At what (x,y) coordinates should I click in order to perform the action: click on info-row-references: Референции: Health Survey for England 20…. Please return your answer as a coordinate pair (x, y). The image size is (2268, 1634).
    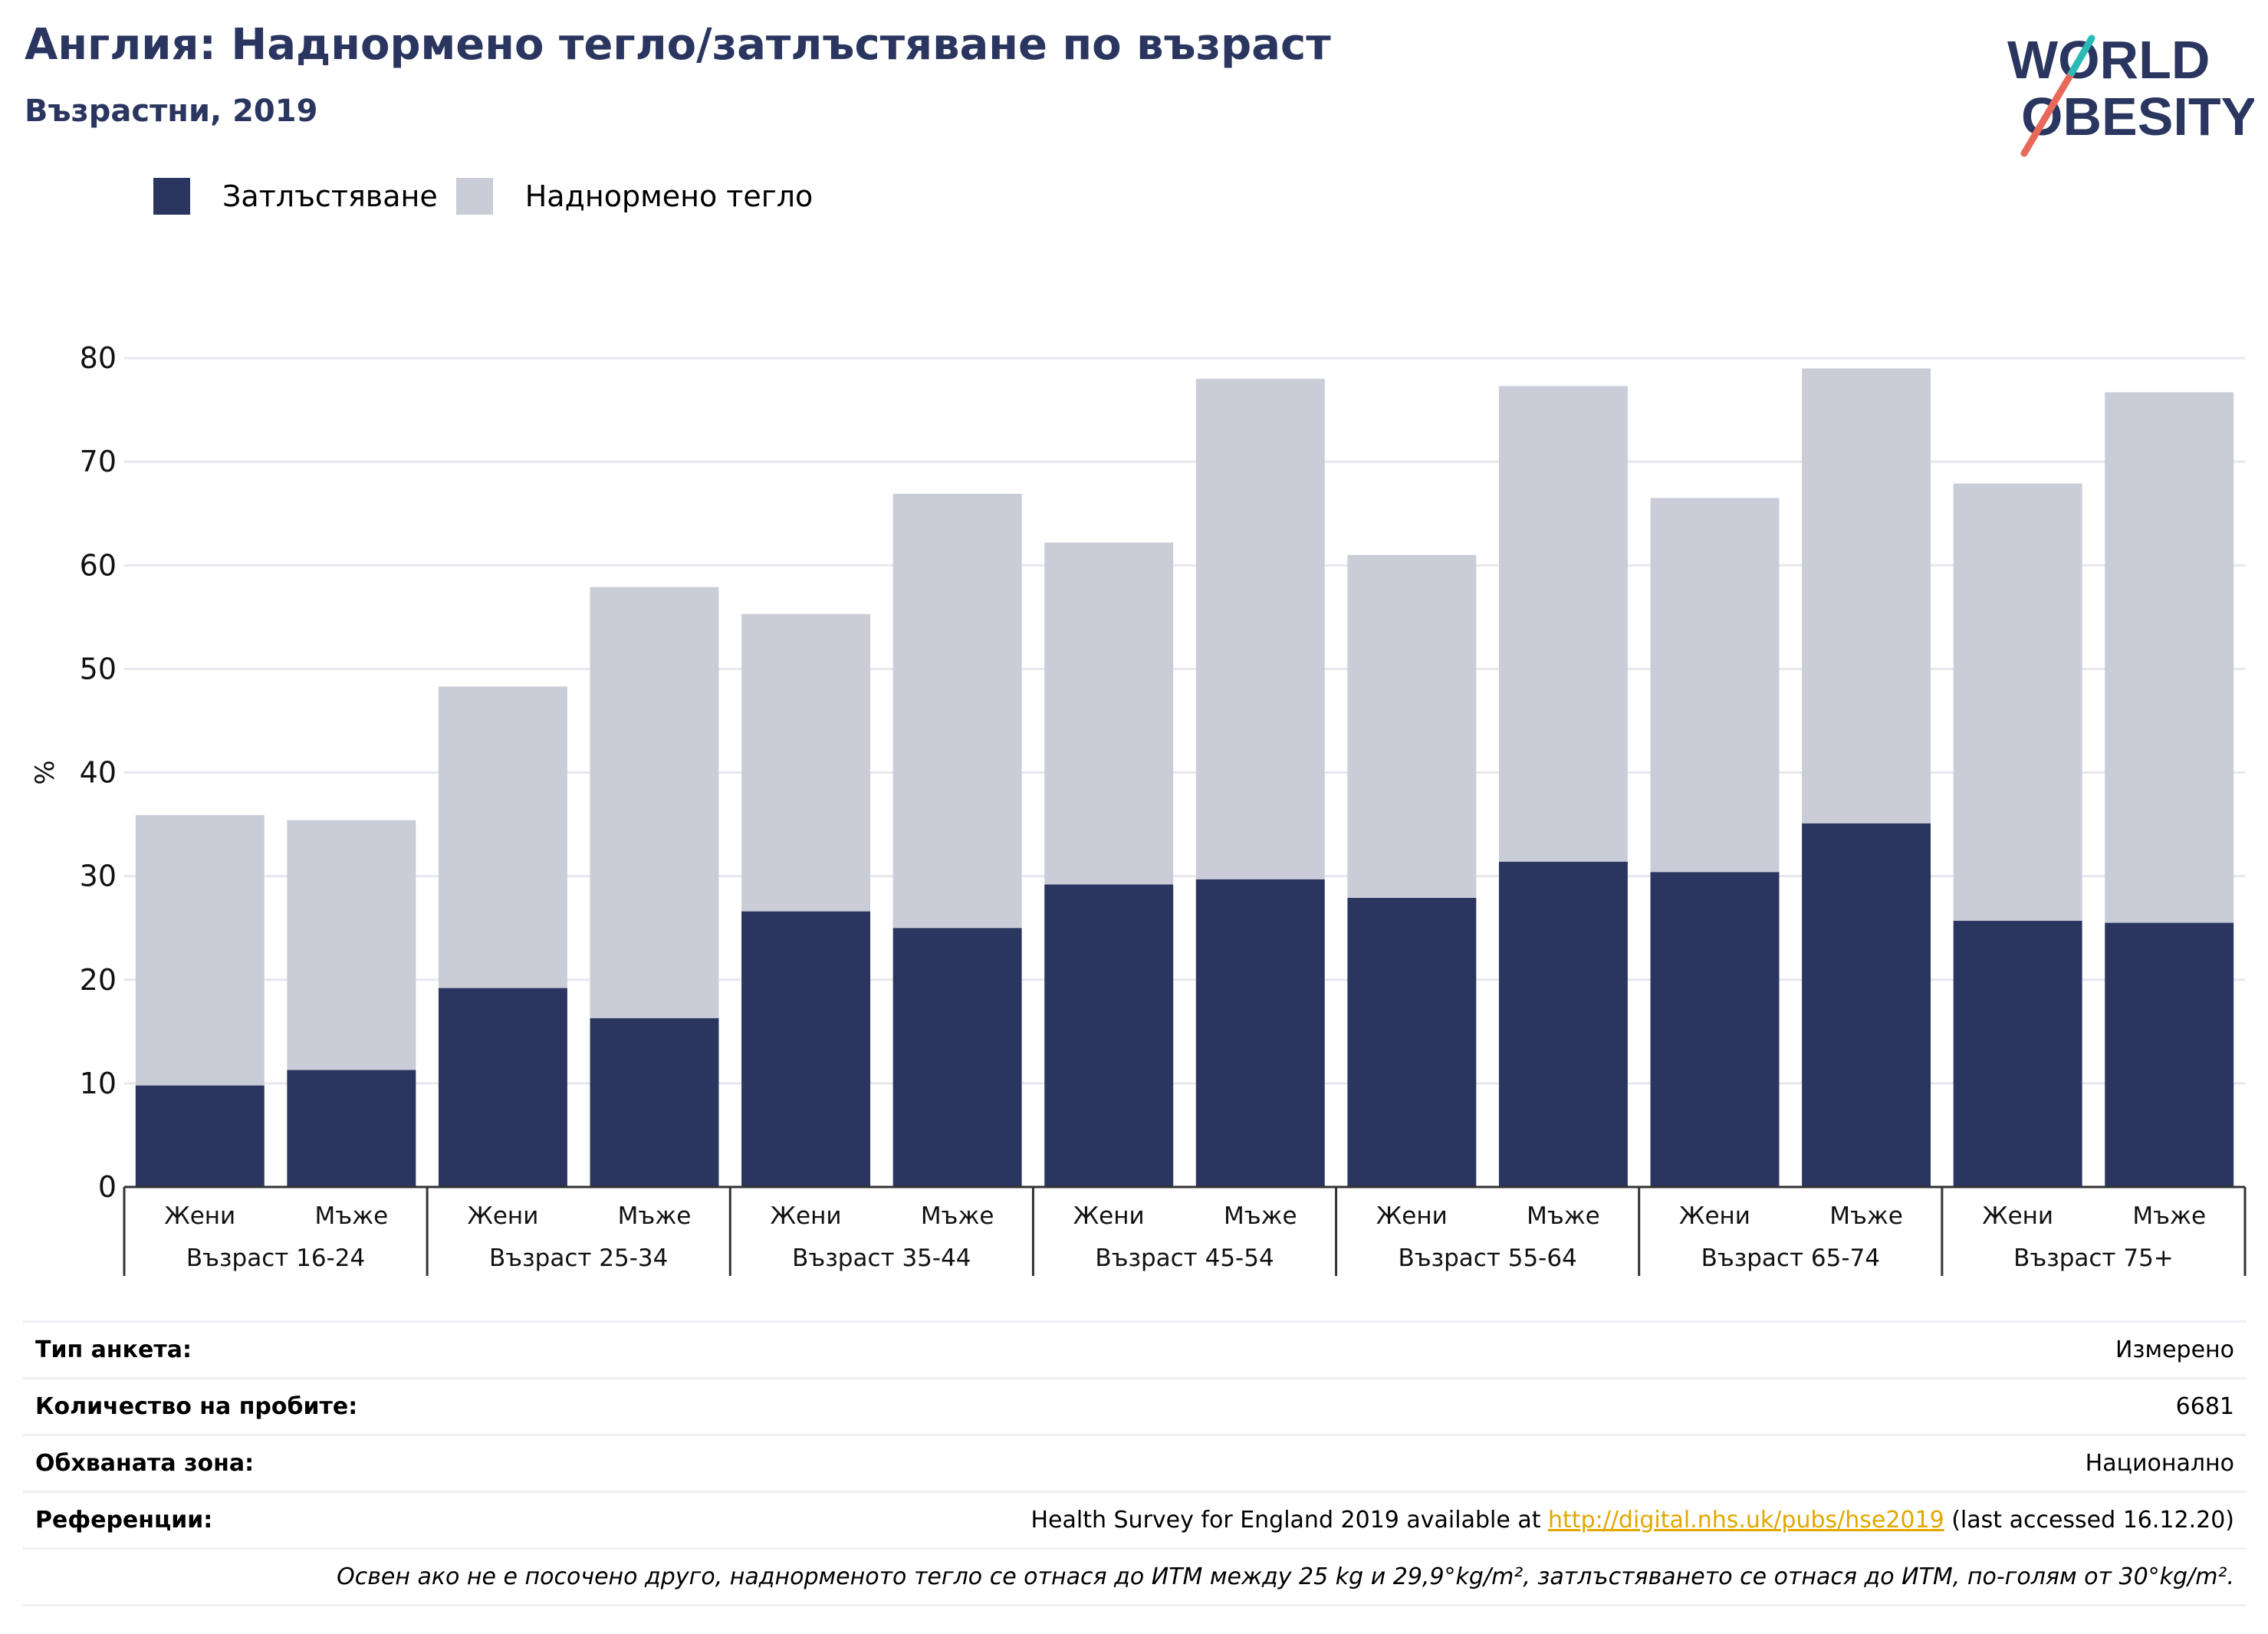
    Looking at the image, I should click on (1135, 1519).